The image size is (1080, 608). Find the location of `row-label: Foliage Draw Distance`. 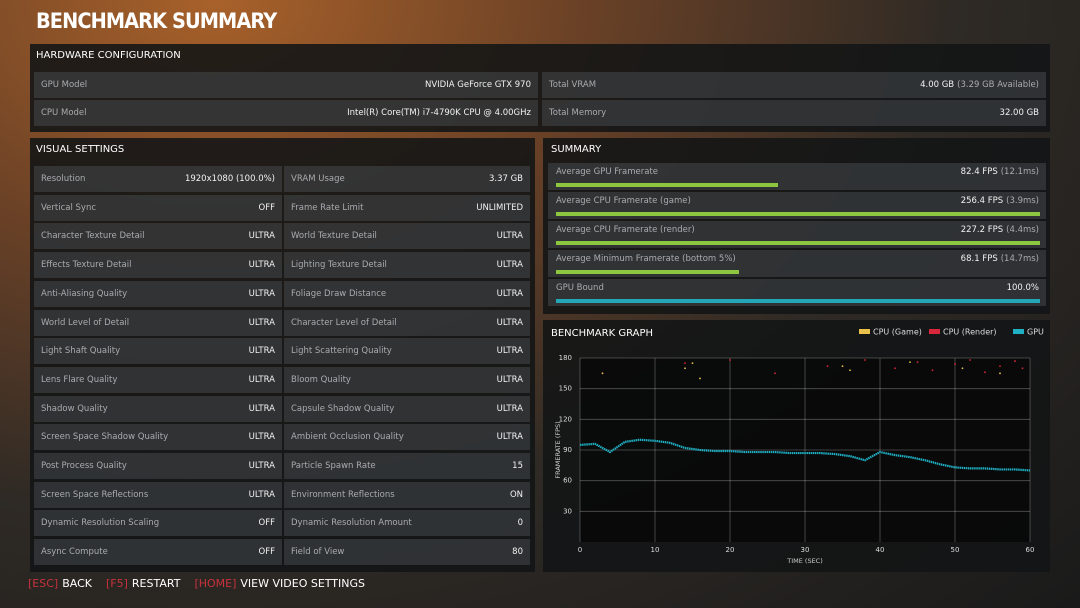

row-label: Foliage Draw Distance is located at coordinates (339, 293).